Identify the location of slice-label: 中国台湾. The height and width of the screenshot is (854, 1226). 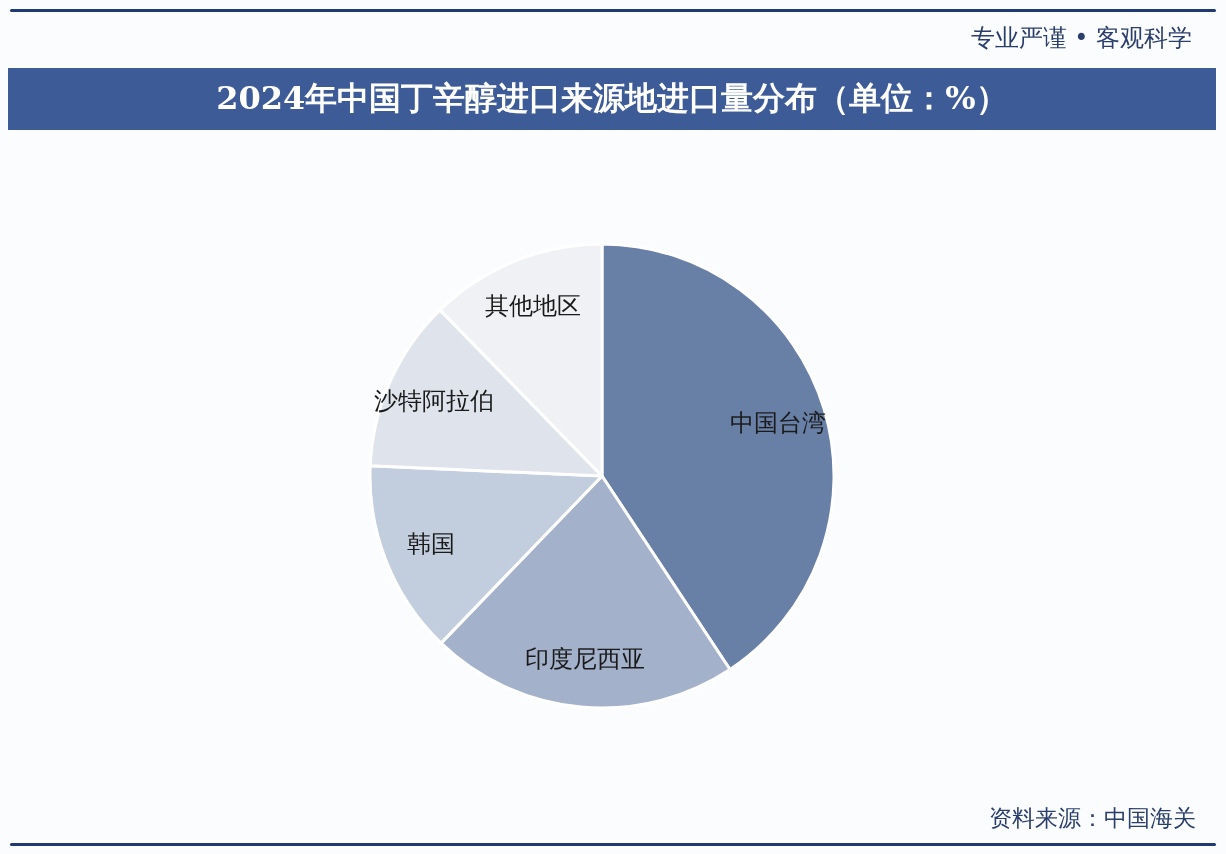
(778, 423).